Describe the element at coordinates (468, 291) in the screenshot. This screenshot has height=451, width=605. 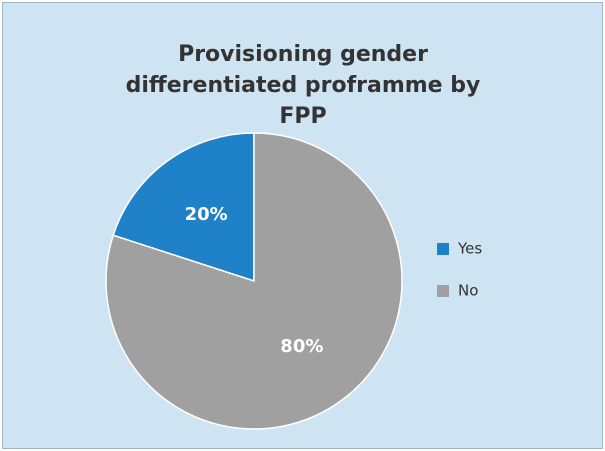
I see `legend-label: No` at that location.